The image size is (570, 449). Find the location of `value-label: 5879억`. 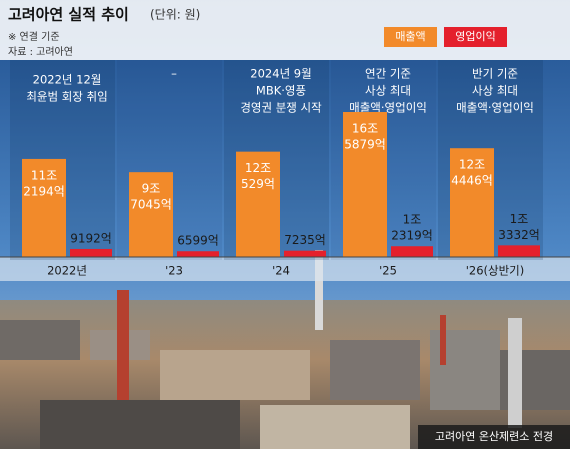

value-label: 5879억 is located at coordinates (365, 145).